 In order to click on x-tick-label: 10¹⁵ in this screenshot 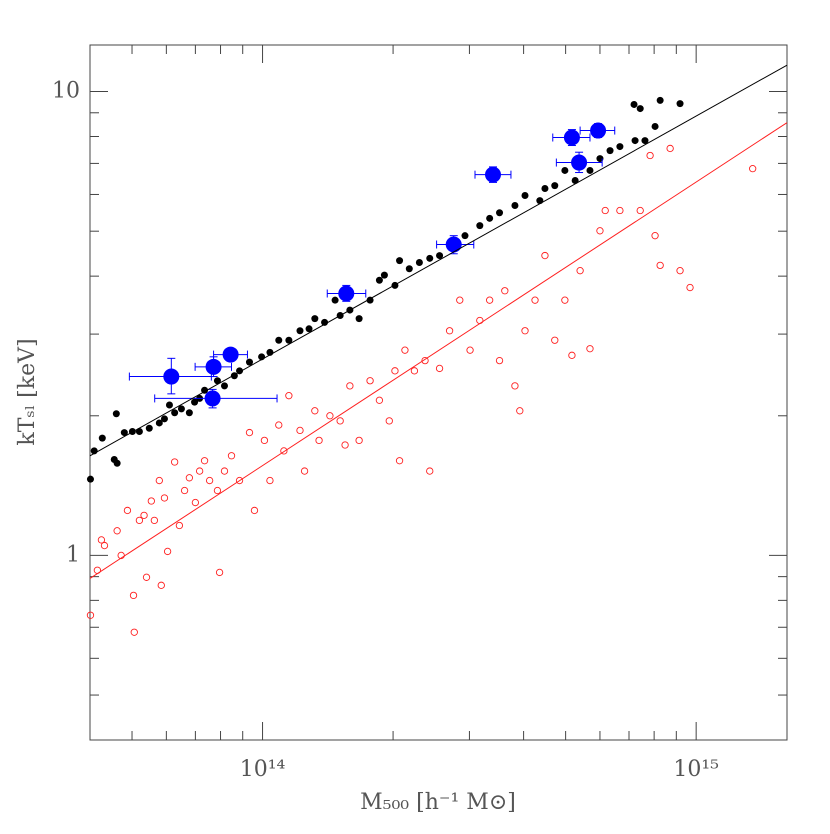, I will do `click(696, 769)`.